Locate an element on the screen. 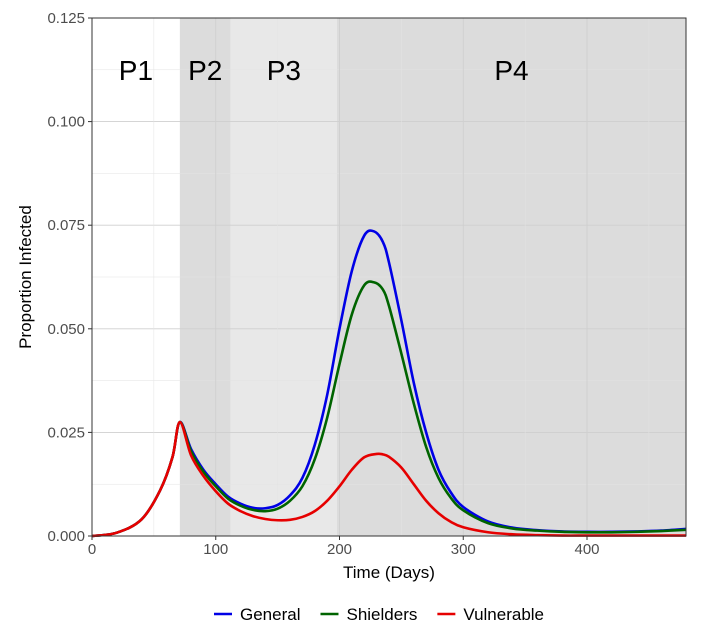  x-tick-label: 100 is located at coordinates (215, 549).